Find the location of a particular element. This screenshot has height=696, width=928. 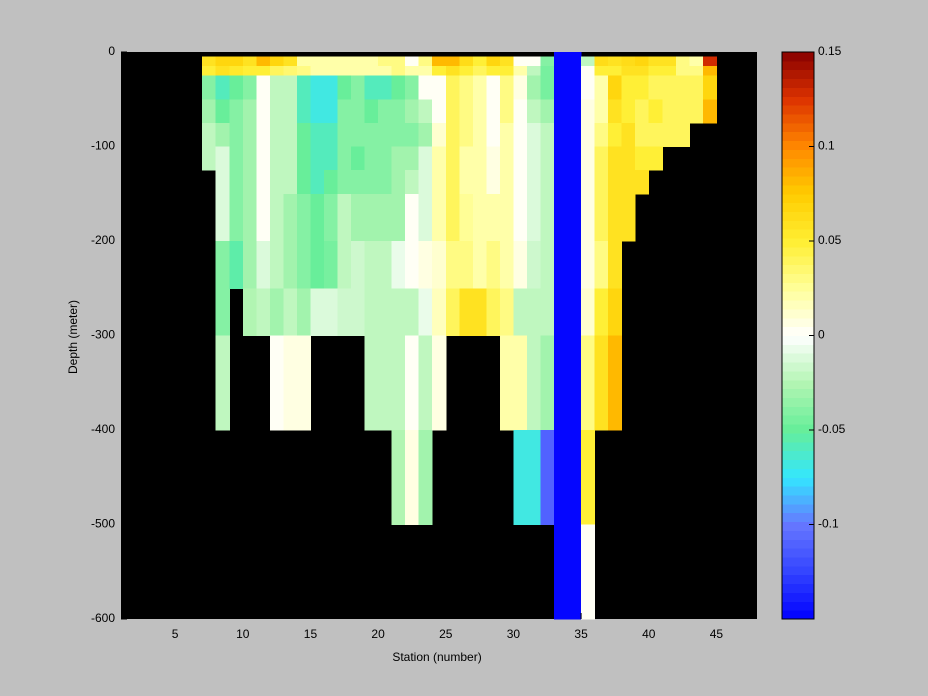

x-tick-label: 35 is located at coordinates (581, 634).